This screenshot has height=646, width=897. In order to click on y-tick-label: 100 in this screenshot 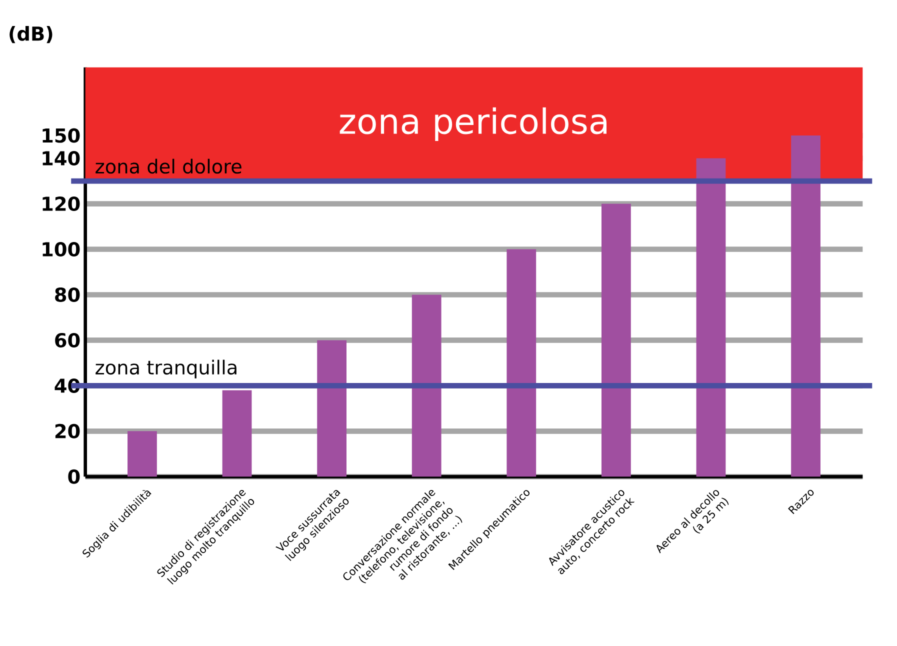, I will do `click(61, 249)`.